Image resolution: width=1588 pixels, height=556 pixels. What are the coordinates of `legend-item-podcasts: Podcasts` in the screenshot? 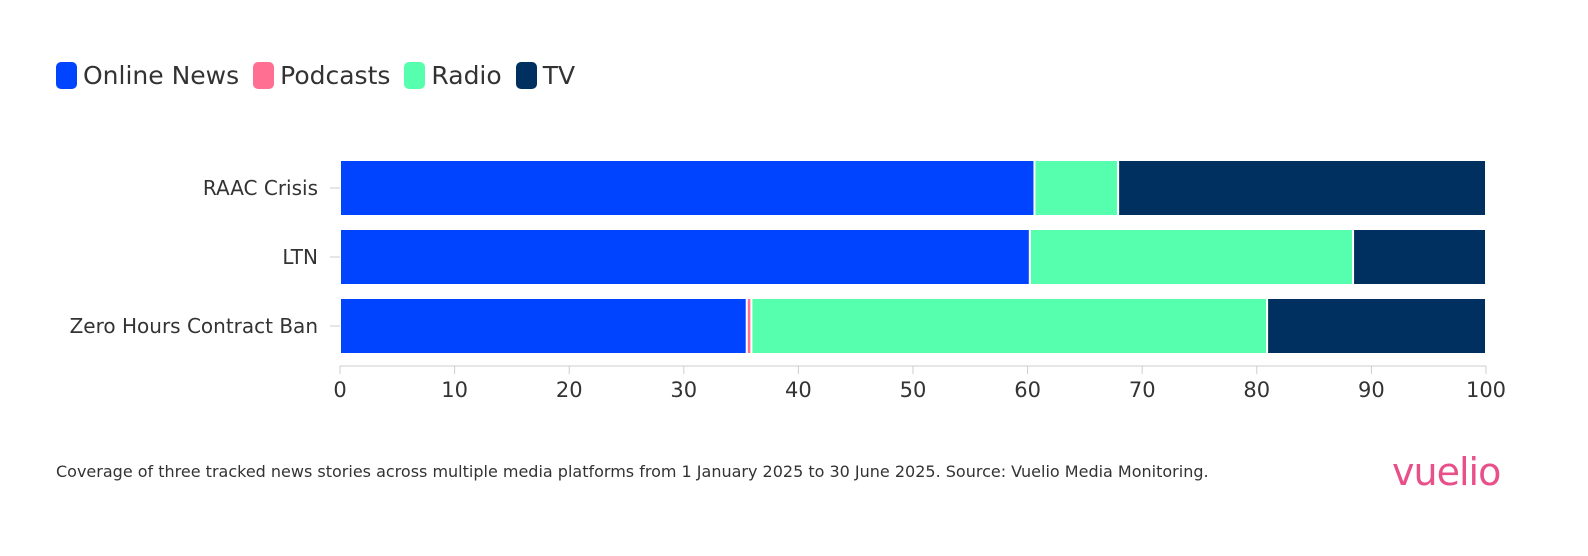 It's located at (321, 75).